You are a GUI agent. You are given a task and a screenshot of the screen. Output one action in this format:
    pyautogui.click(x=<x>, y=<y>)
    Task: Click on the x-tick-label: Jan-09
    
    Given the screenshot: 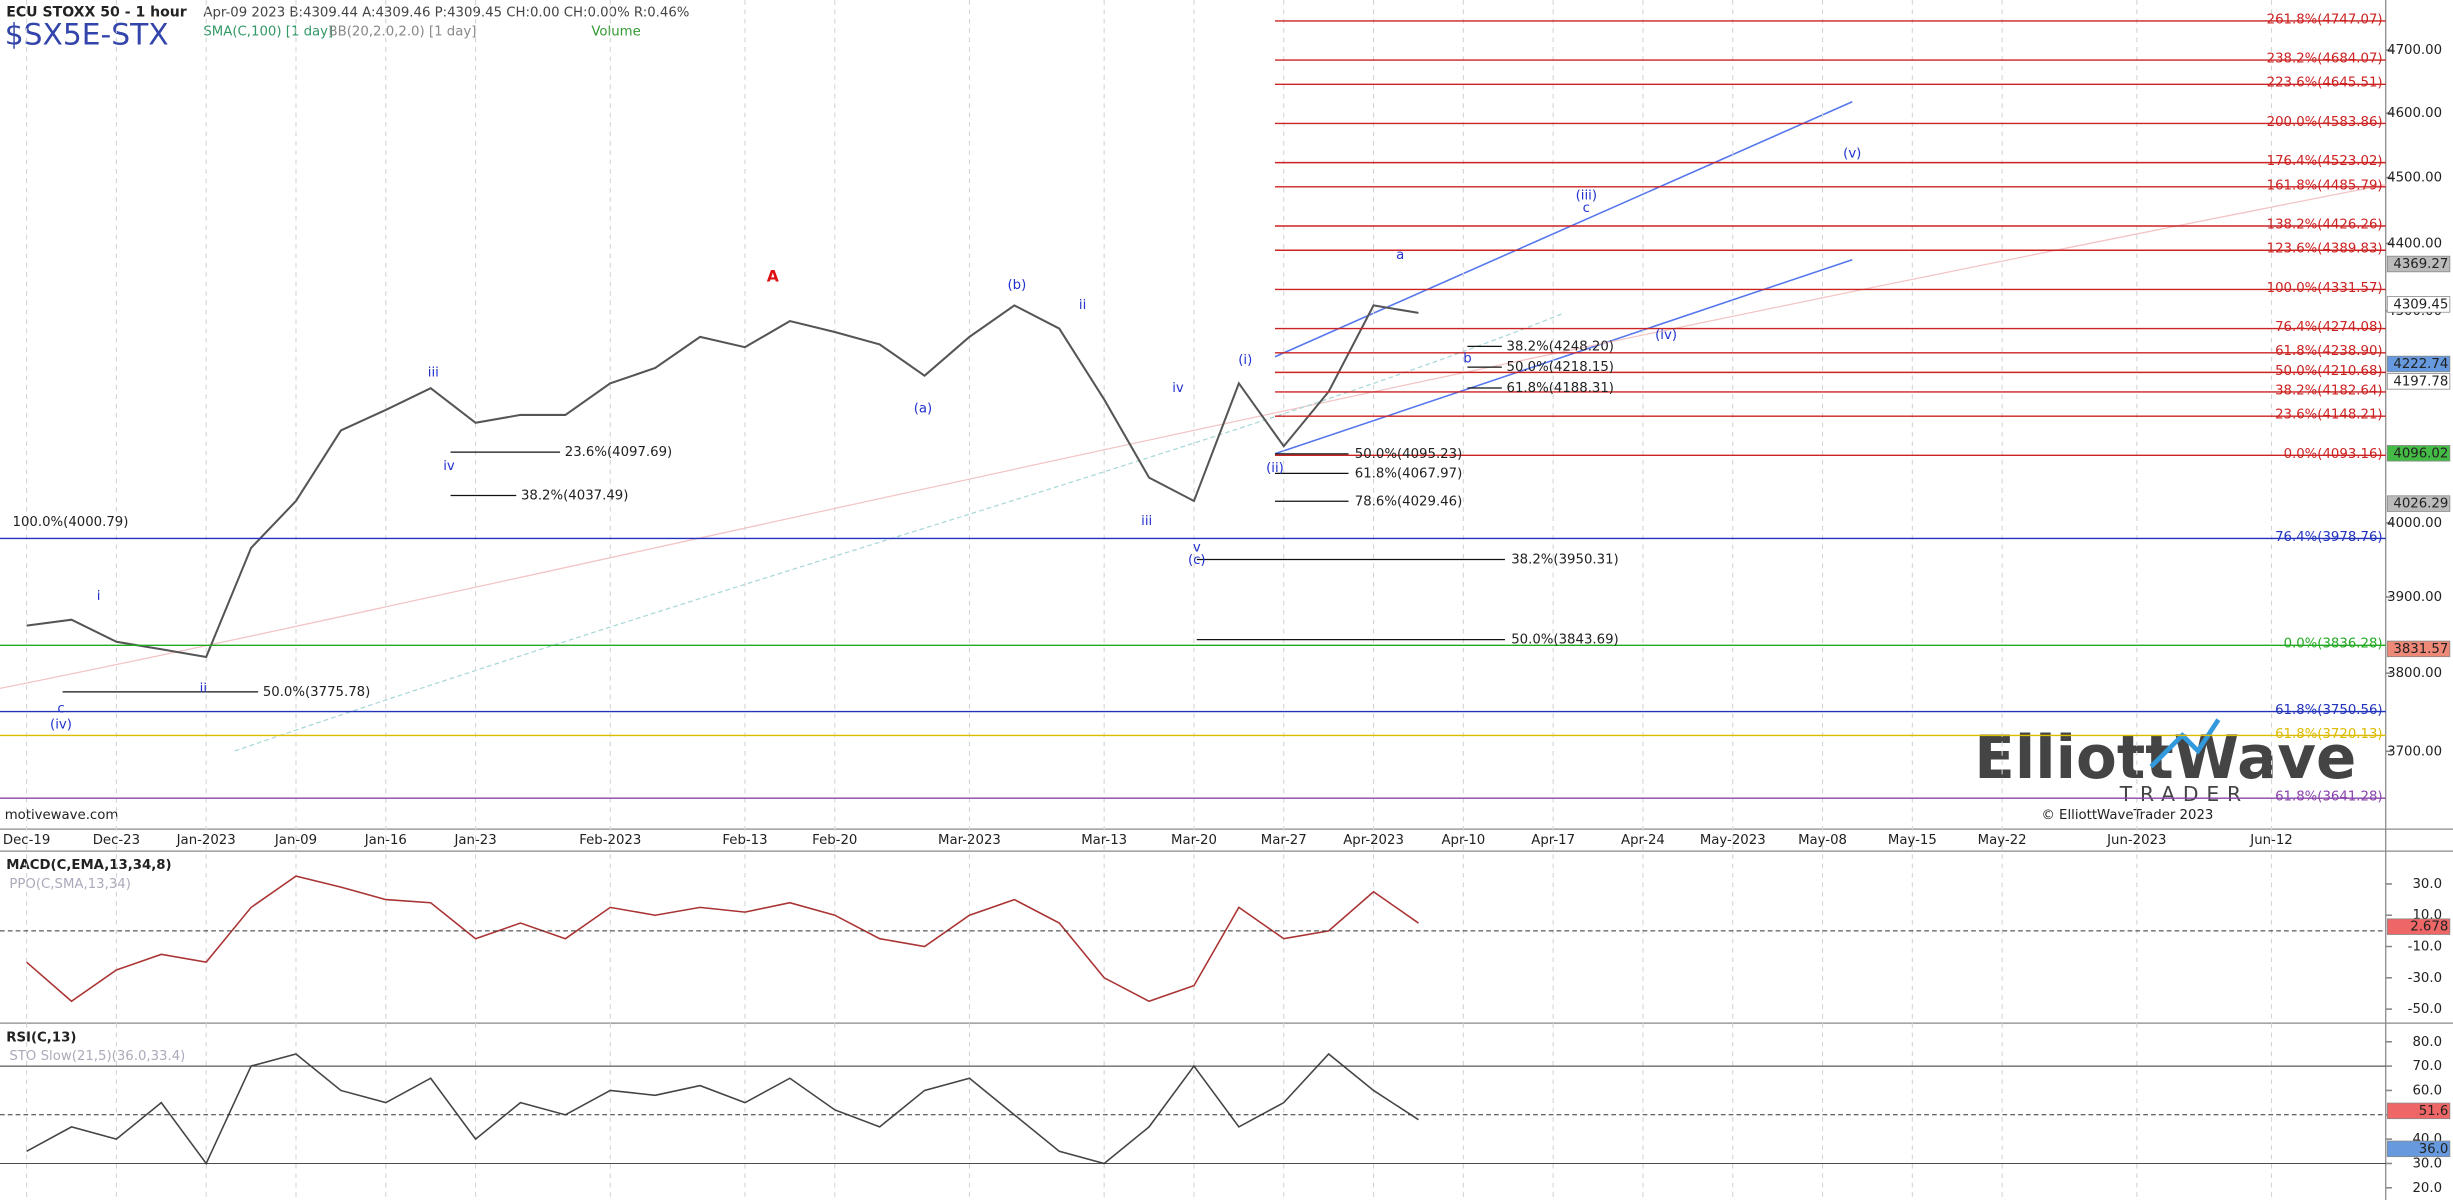 What is the action you would take?
    pyautogui.click(x=295, y=840)
    